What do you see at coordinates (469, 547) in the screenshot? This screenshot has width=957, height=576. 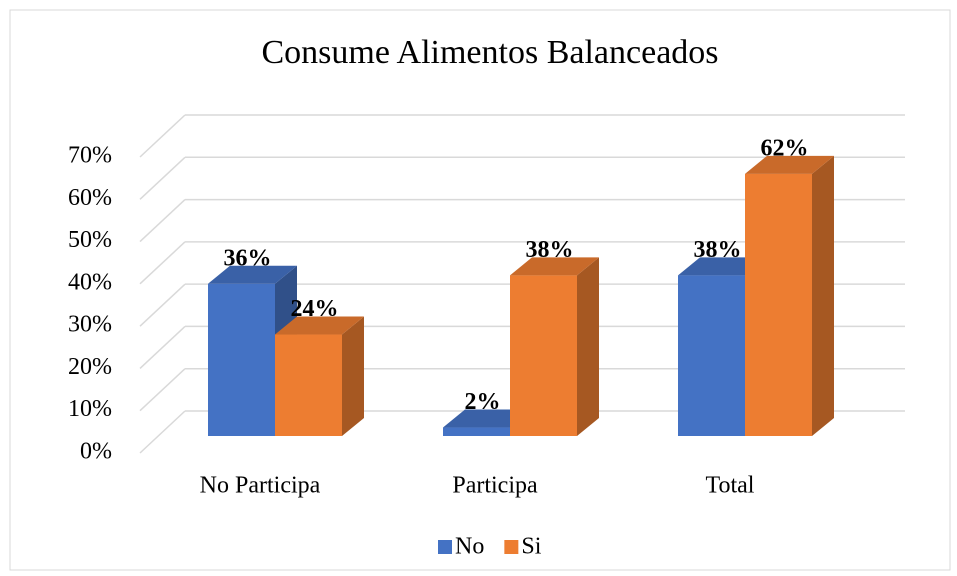 I see `legend-label: No` at bounding box center [469, 547].